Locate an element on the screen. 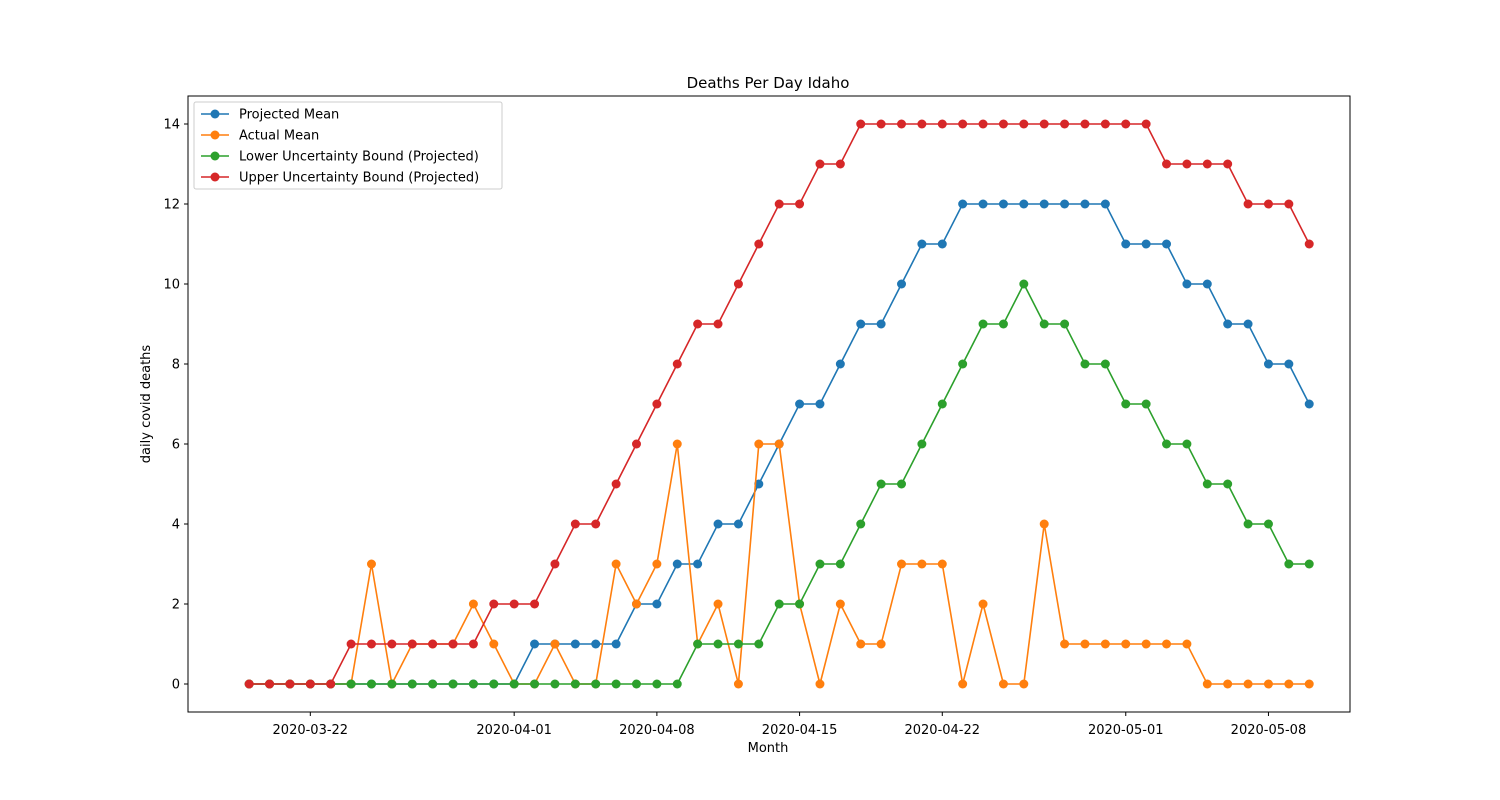  x-tick-label: 2020-04-22 is located at coordinates (942, 730).